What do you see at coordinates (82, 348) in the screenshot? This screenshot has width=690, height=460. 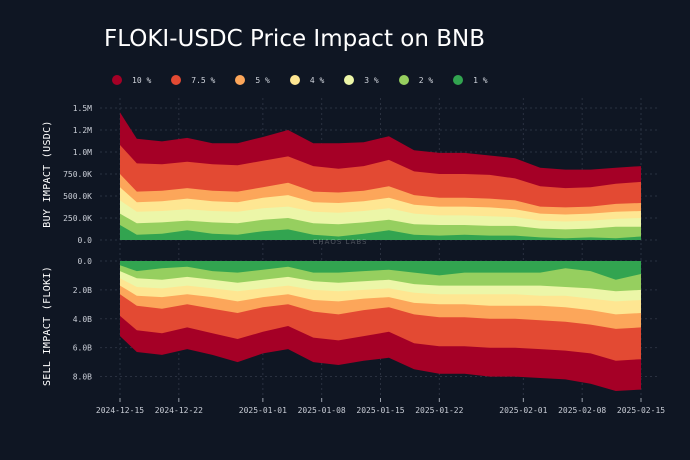 I see `y-tick-label: 6.0B` at bounding box center [82, 348].